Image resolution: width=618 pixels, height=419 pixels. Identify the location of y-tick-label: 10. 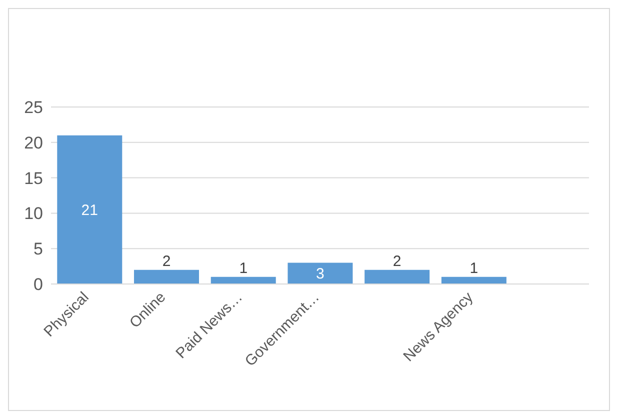
(33, 214).